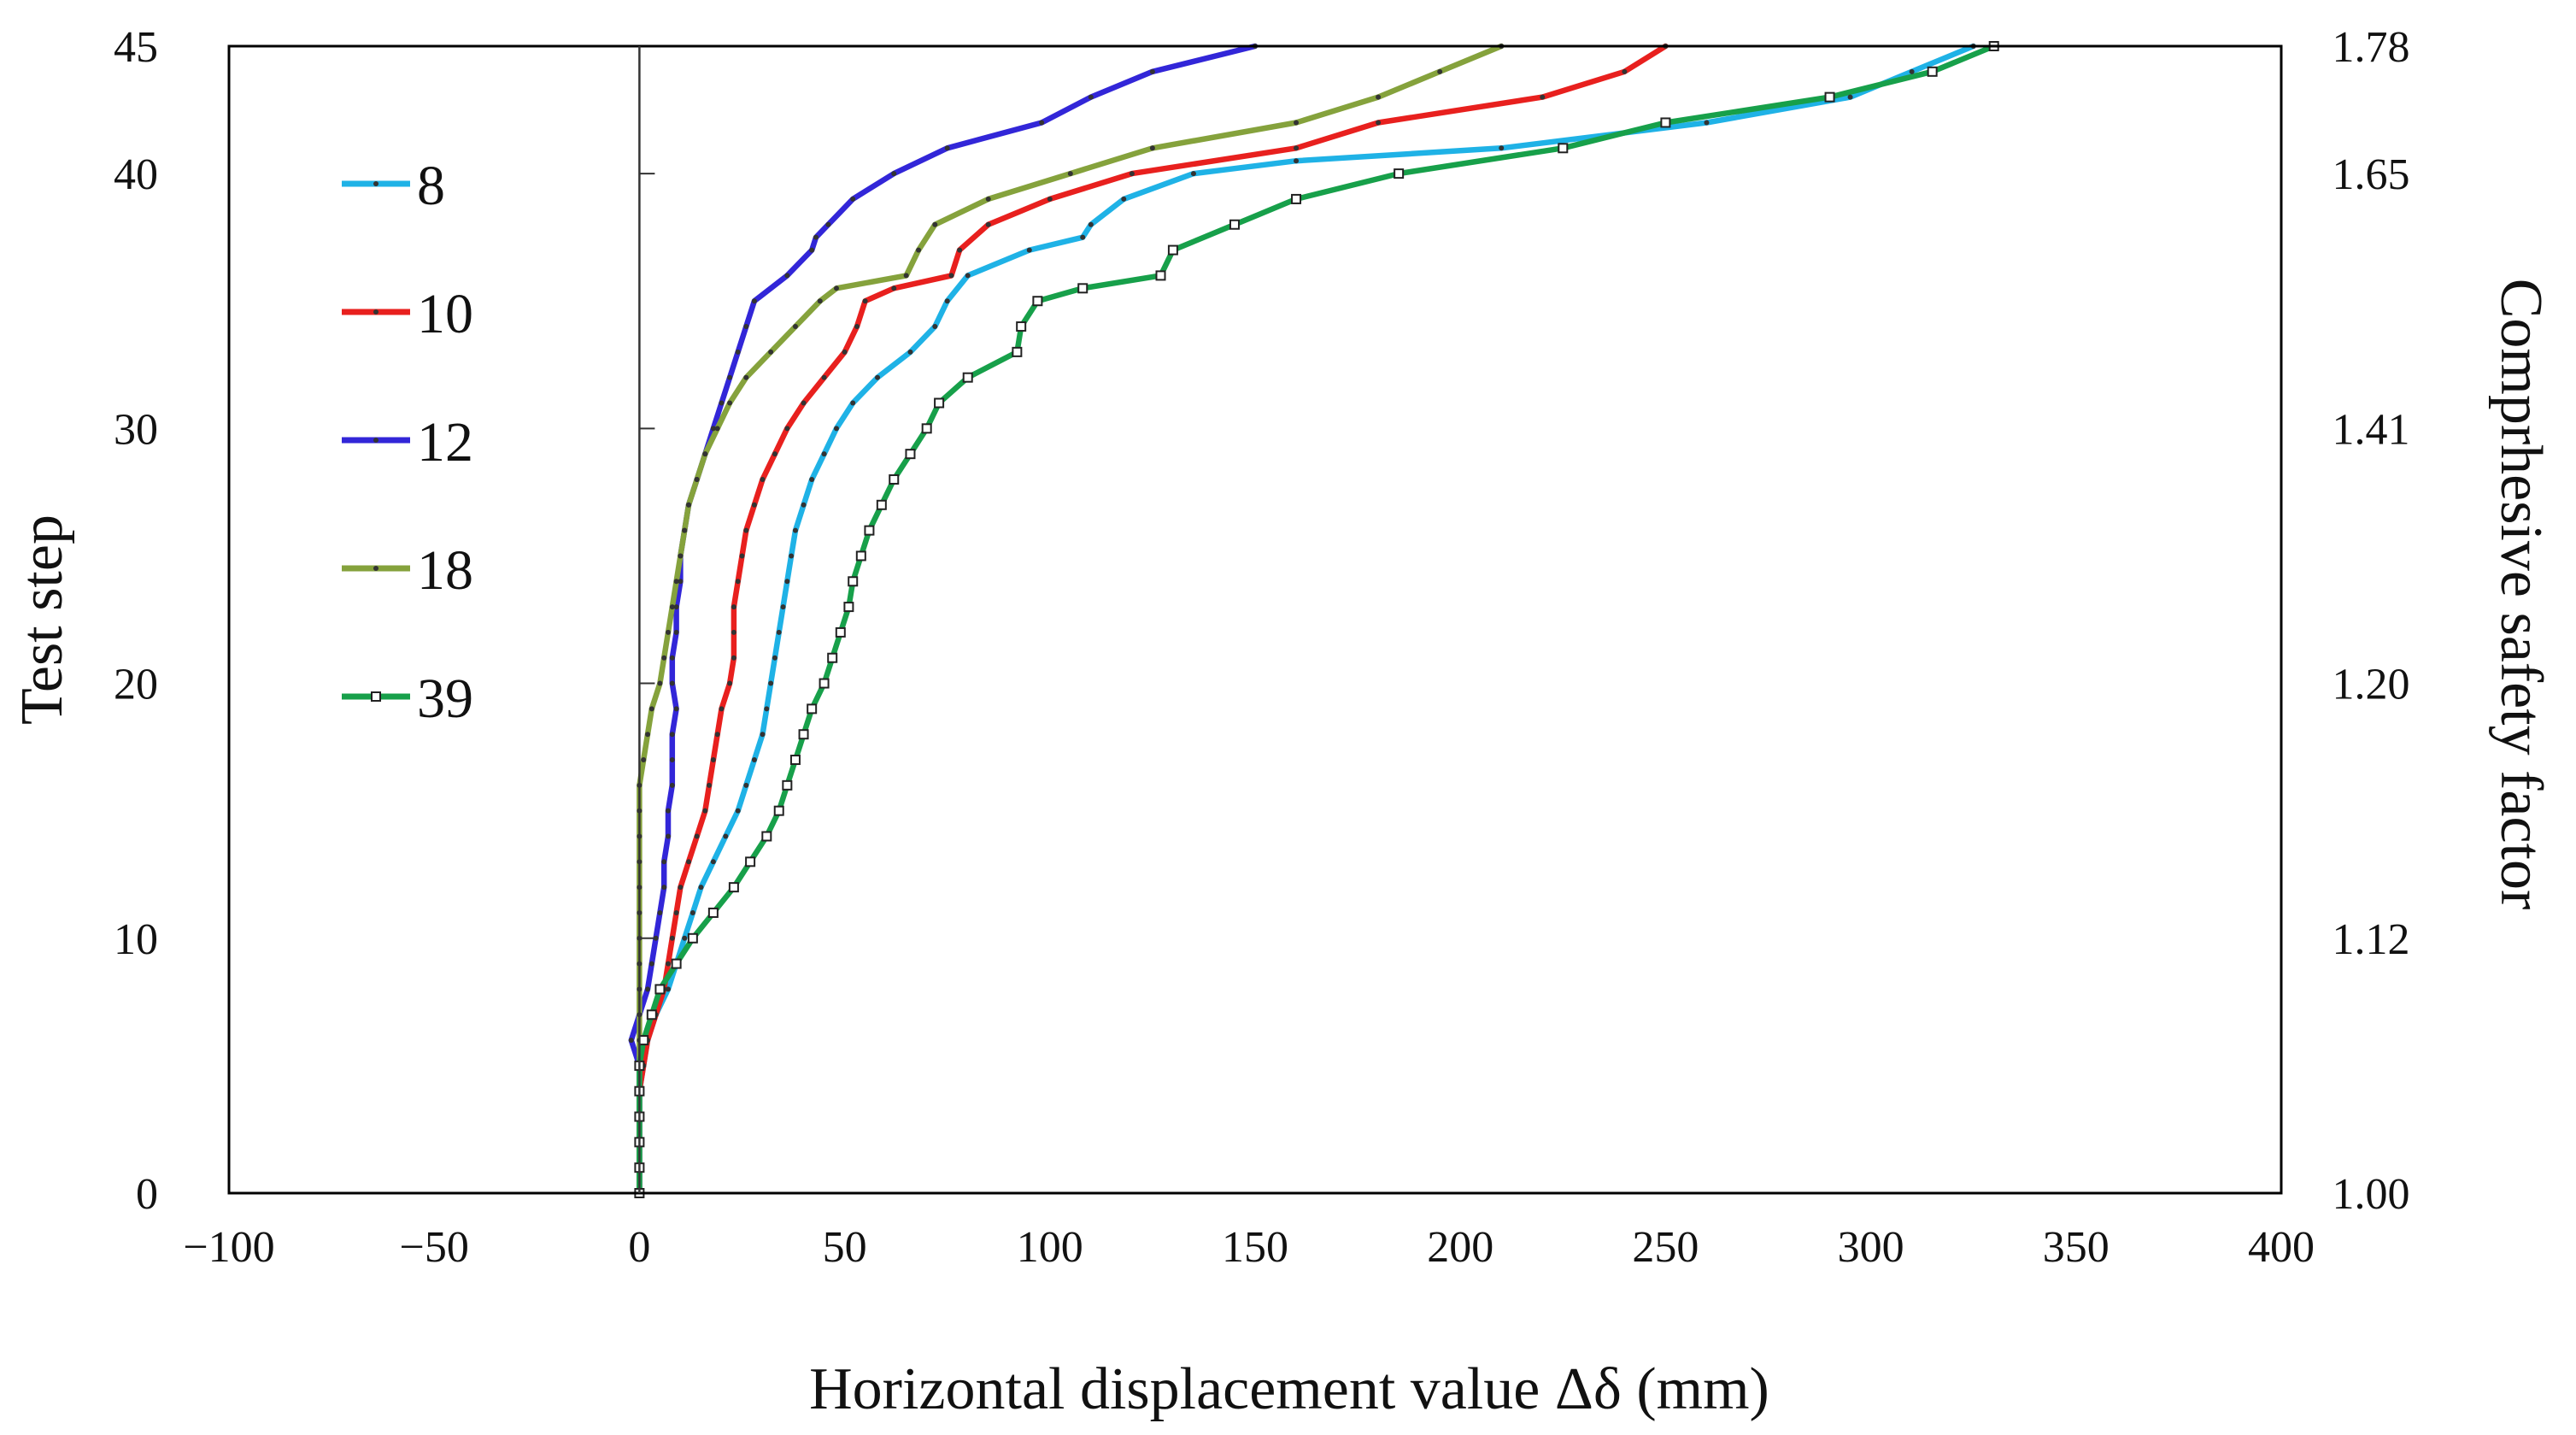 The image size is (2576, 1435). Describe the element at coordinates (407, 314) in the screenshot. I see `legend-item: 10` at that location.